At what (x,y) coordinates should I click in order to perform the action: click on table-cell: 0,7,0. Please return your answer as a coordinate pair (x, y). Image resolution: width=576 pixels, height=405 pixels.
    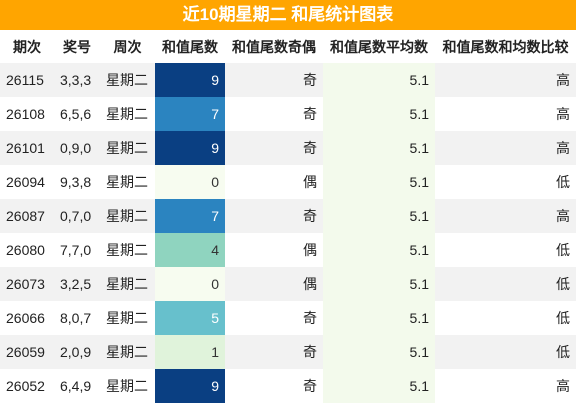
    Looking at the image, I should click on (76, 216).